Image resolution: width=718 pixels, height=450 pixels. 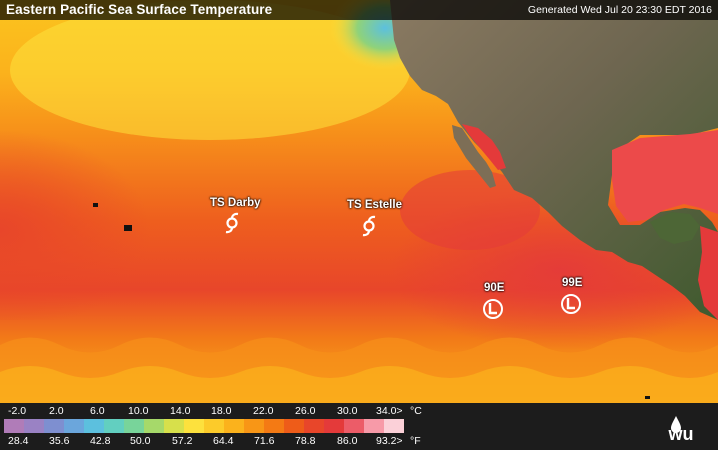 I want to click on fahrenheit-tick: 64.4, so click(x=223, y=441).